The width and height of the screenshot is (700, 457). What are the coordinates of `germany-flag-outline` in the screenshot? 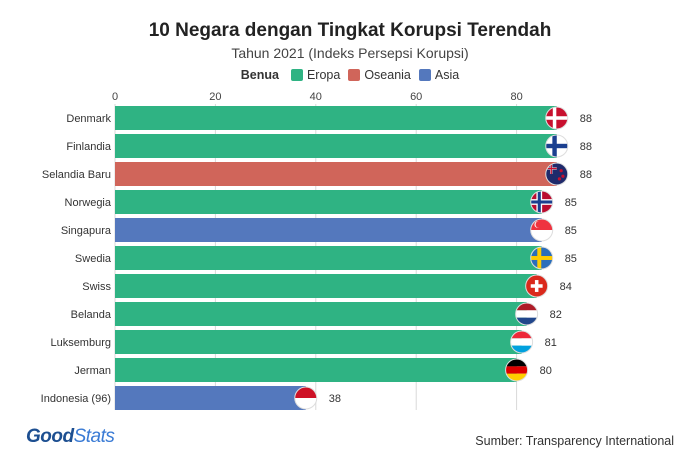 It's located at (517, 370).